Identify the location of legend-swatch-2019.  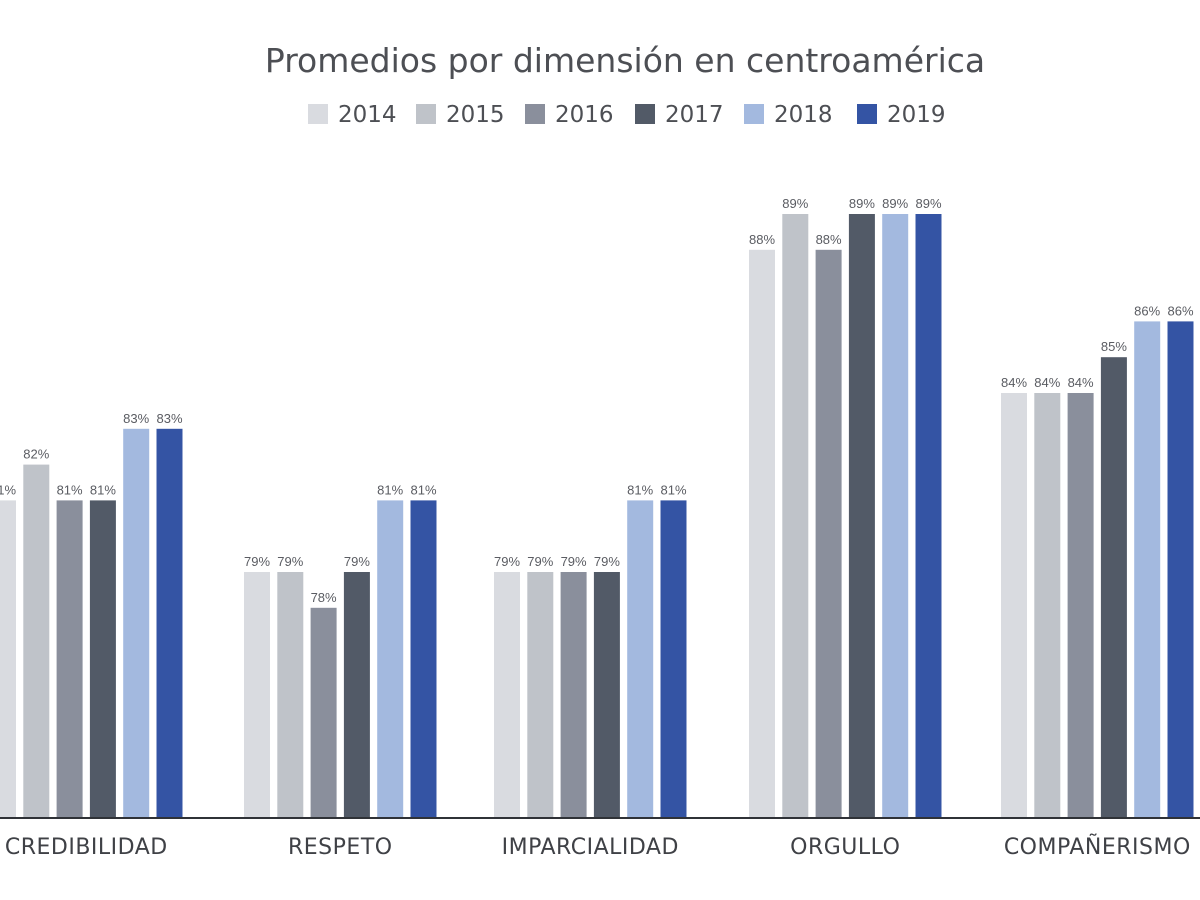
(867, 114).